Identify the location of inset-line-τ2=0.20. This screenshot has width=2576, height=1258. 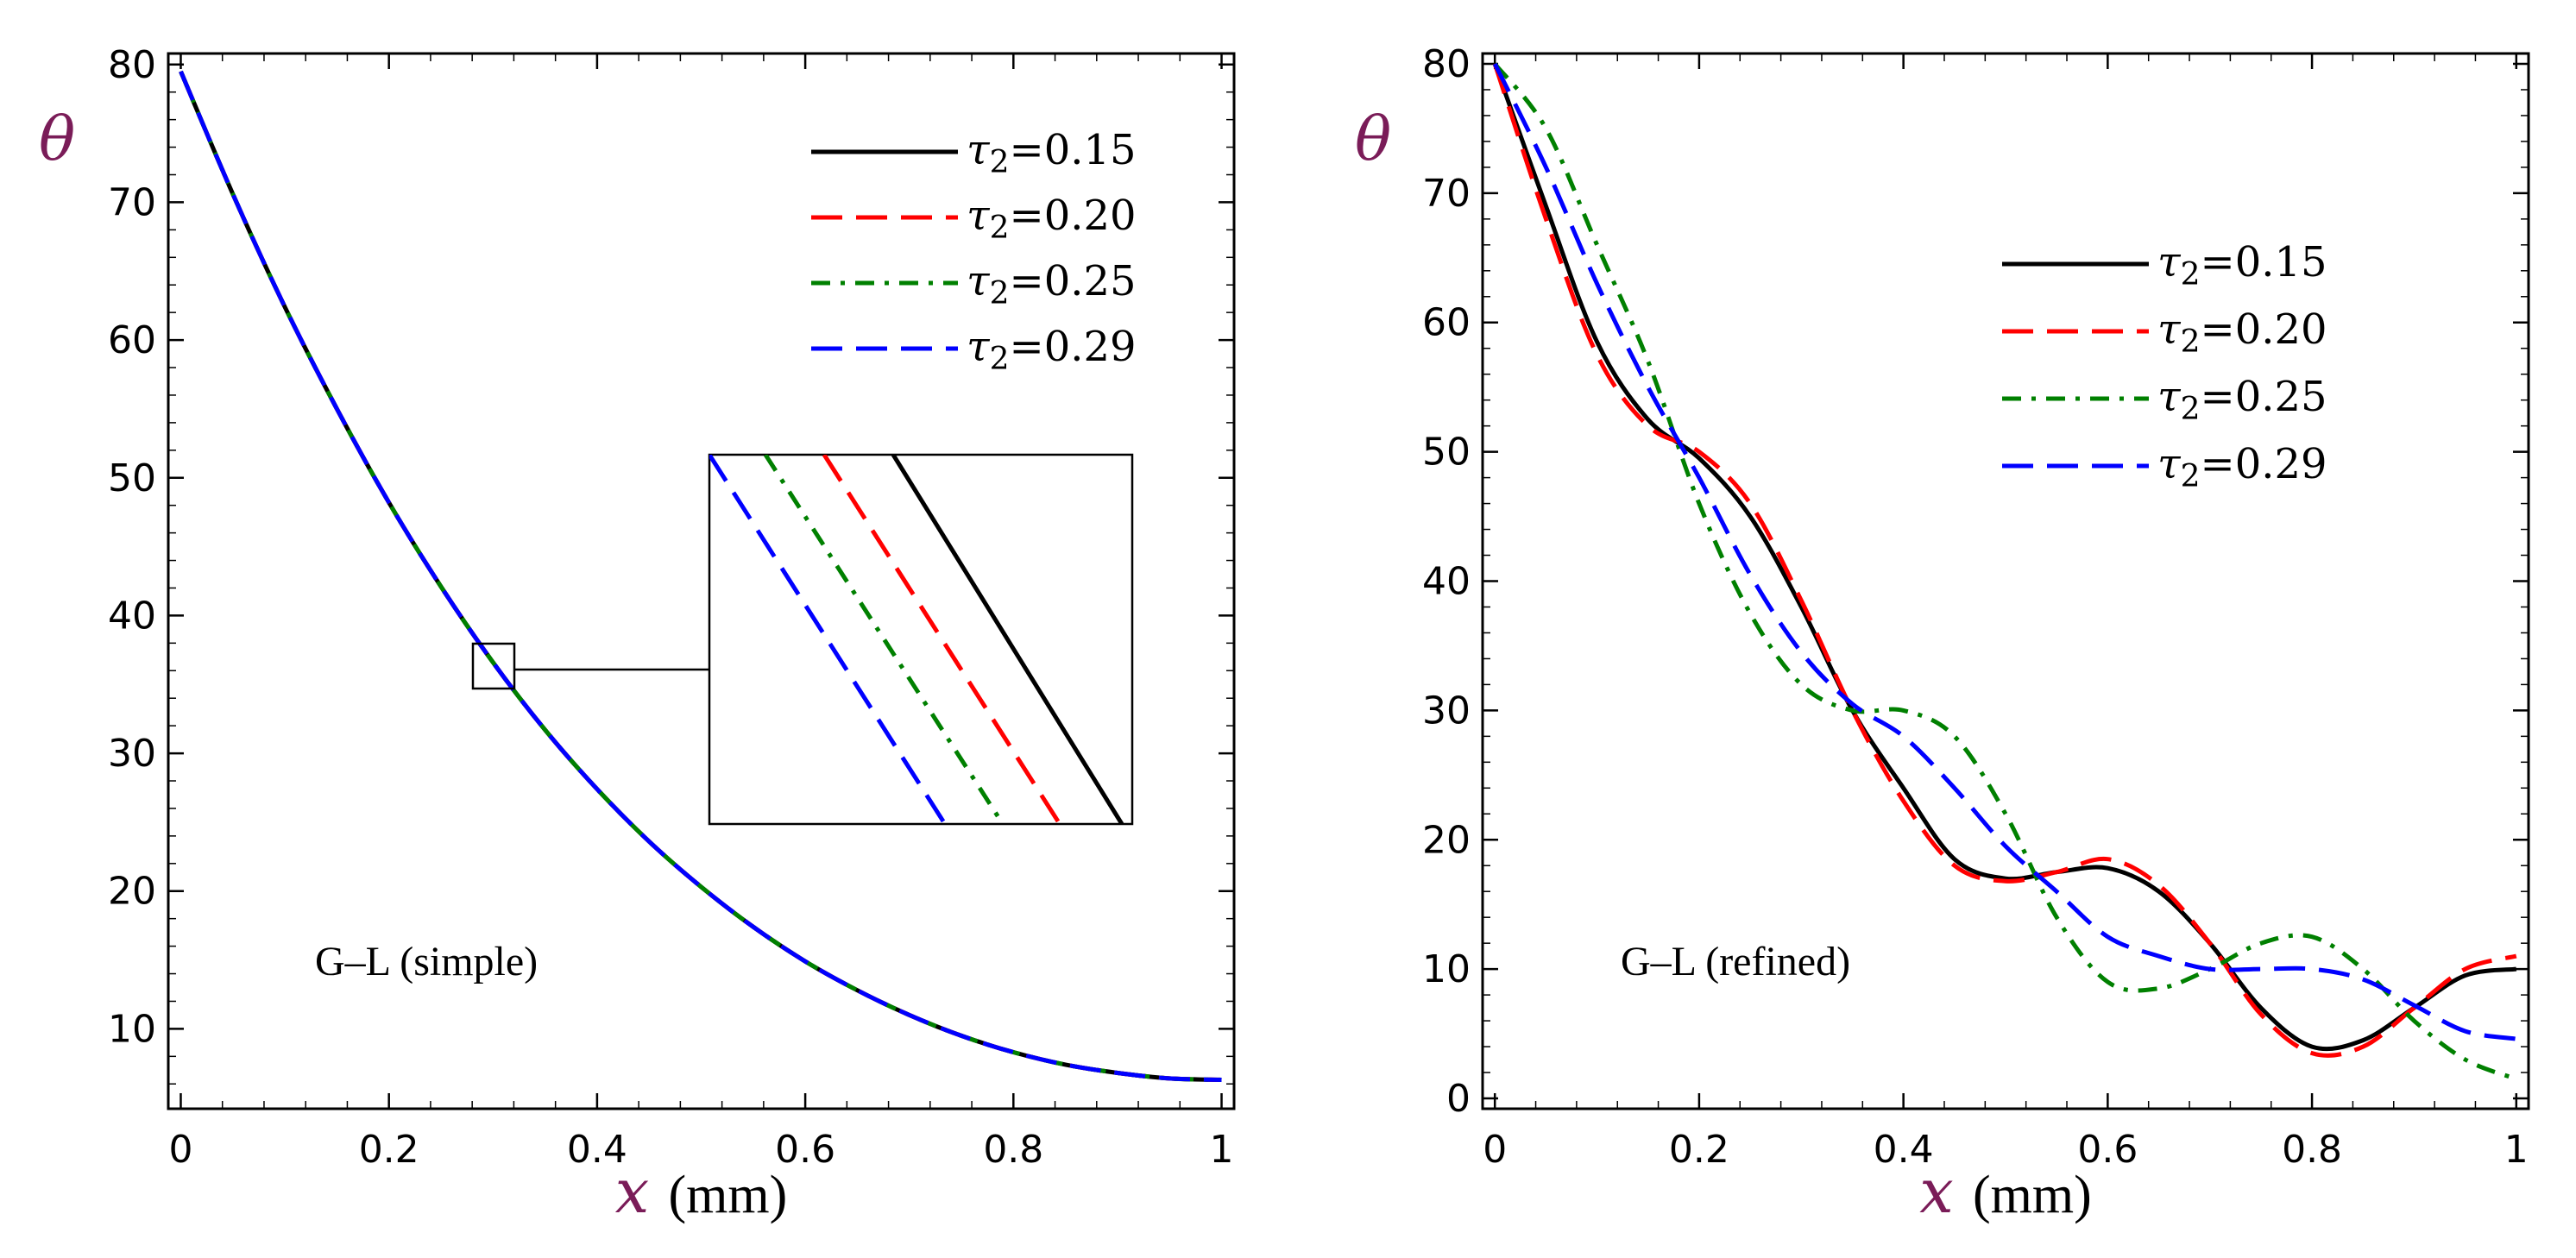
(942, 639).